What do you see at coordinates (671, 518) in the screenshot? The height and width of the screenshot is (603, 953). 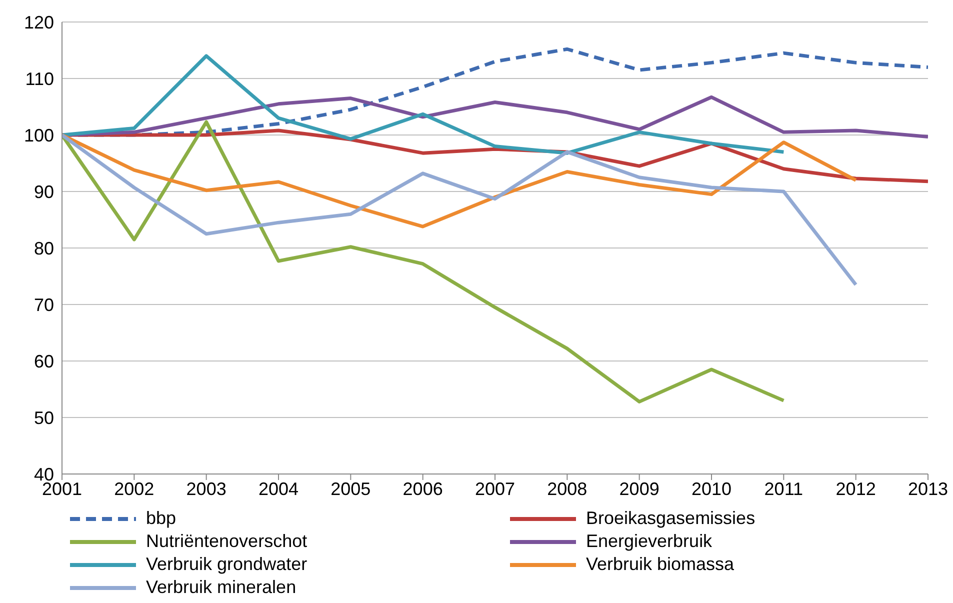 I see `legend-label: Broeikasgasemissies` at bounding box center [671, 518].